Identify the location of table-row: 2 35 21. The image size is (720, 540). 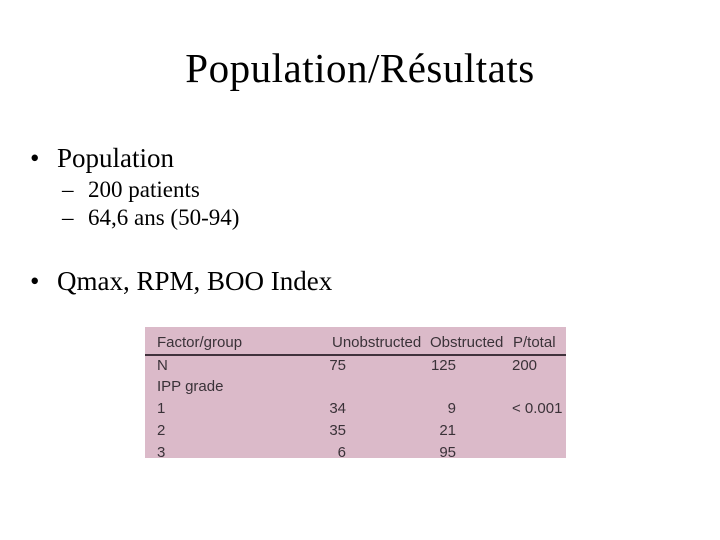
(355, 432).